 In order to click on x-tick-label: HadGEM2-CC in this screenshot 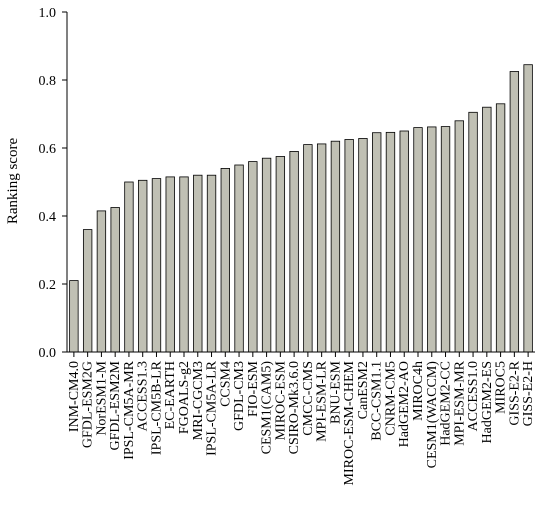, I will do `click(446, 403)`.